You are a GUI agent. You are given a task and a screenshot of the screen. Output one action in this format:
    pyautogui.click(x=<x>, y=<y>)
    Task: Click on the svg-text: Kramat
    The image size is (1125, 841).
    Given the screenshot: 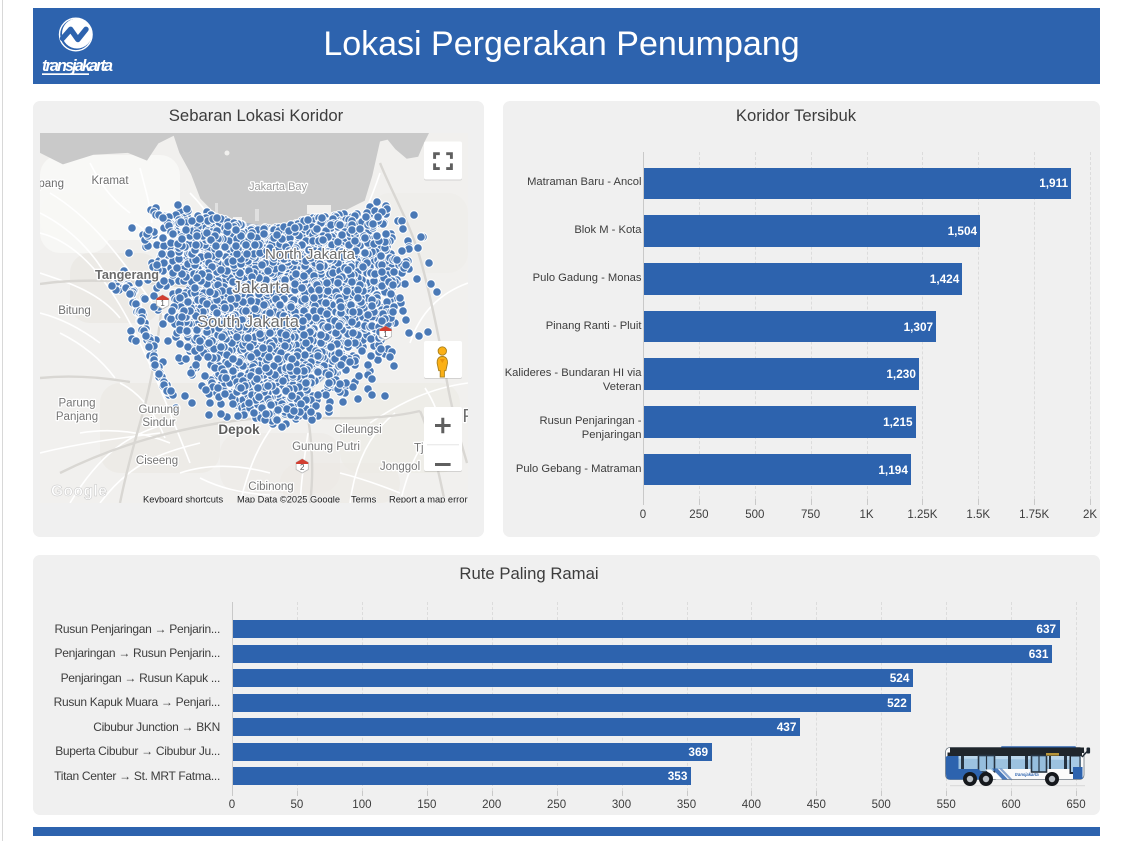 What is the action you would take?
    pyautogui.click(x=110, y=181)
    